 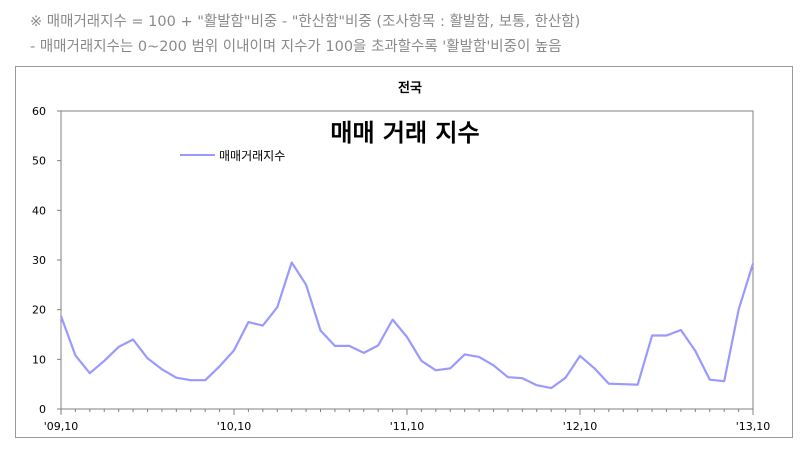 What do you see at coordinates (753, 426) in the screenshot?
I see `x-tick-label: '13,10` at bounding box center [753, 426].